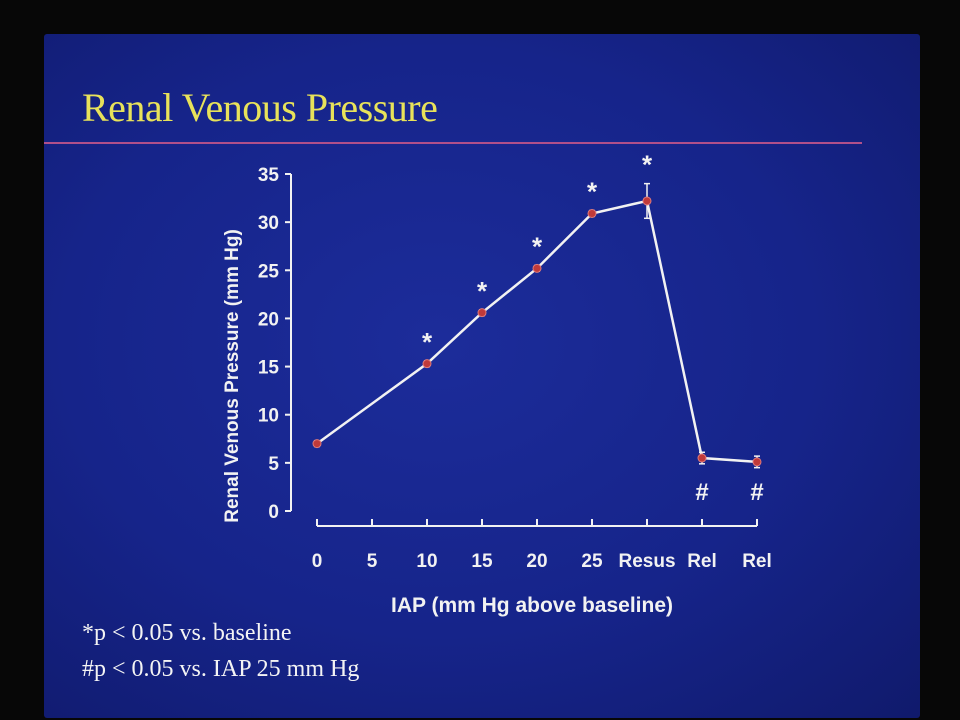 This screenshot has height=720, width=960. I want to click on footnote-significance-iap25: #p < 0.05 vs. IAP 25 mm Hg, so click(221, 669).